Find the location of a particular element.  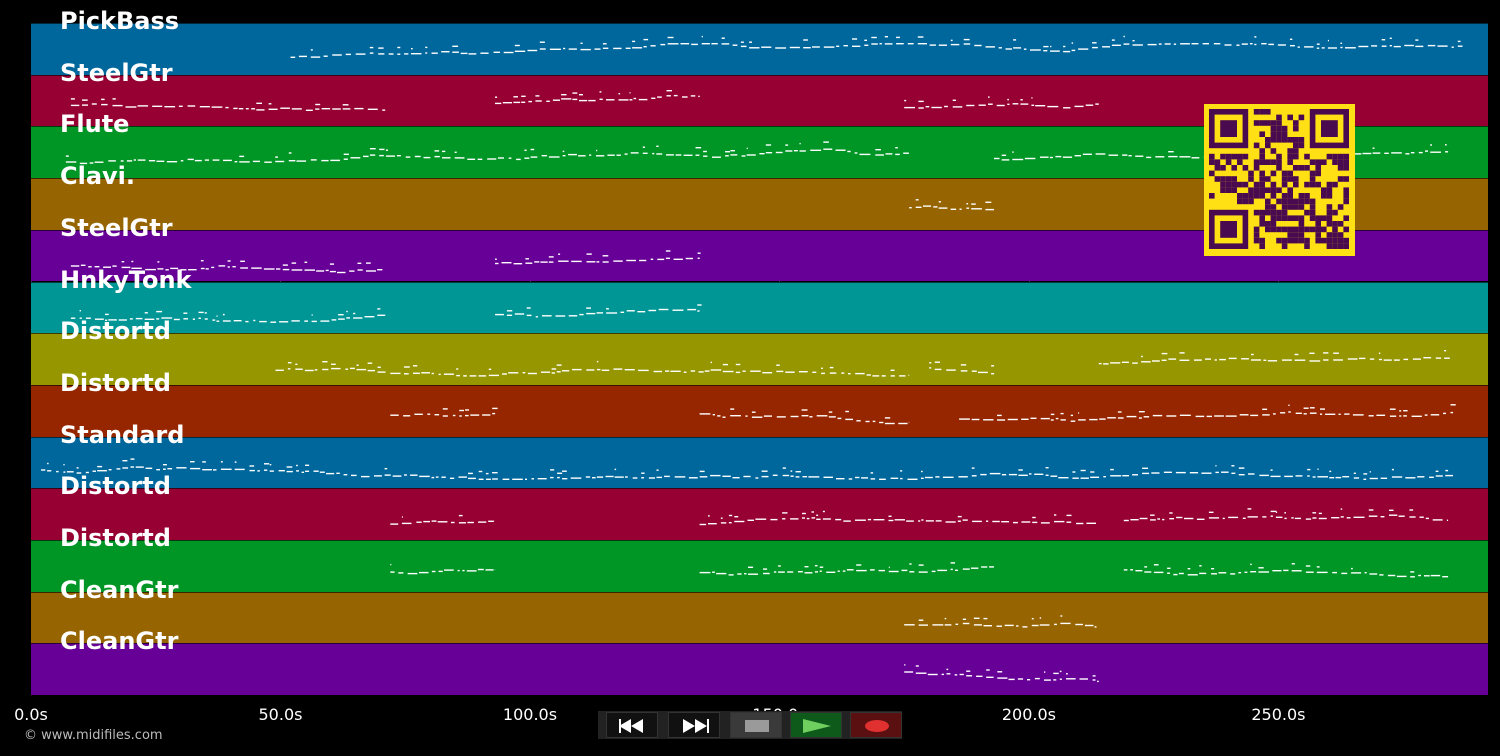

fast-forward-icon is located at coordinates (696, 726).